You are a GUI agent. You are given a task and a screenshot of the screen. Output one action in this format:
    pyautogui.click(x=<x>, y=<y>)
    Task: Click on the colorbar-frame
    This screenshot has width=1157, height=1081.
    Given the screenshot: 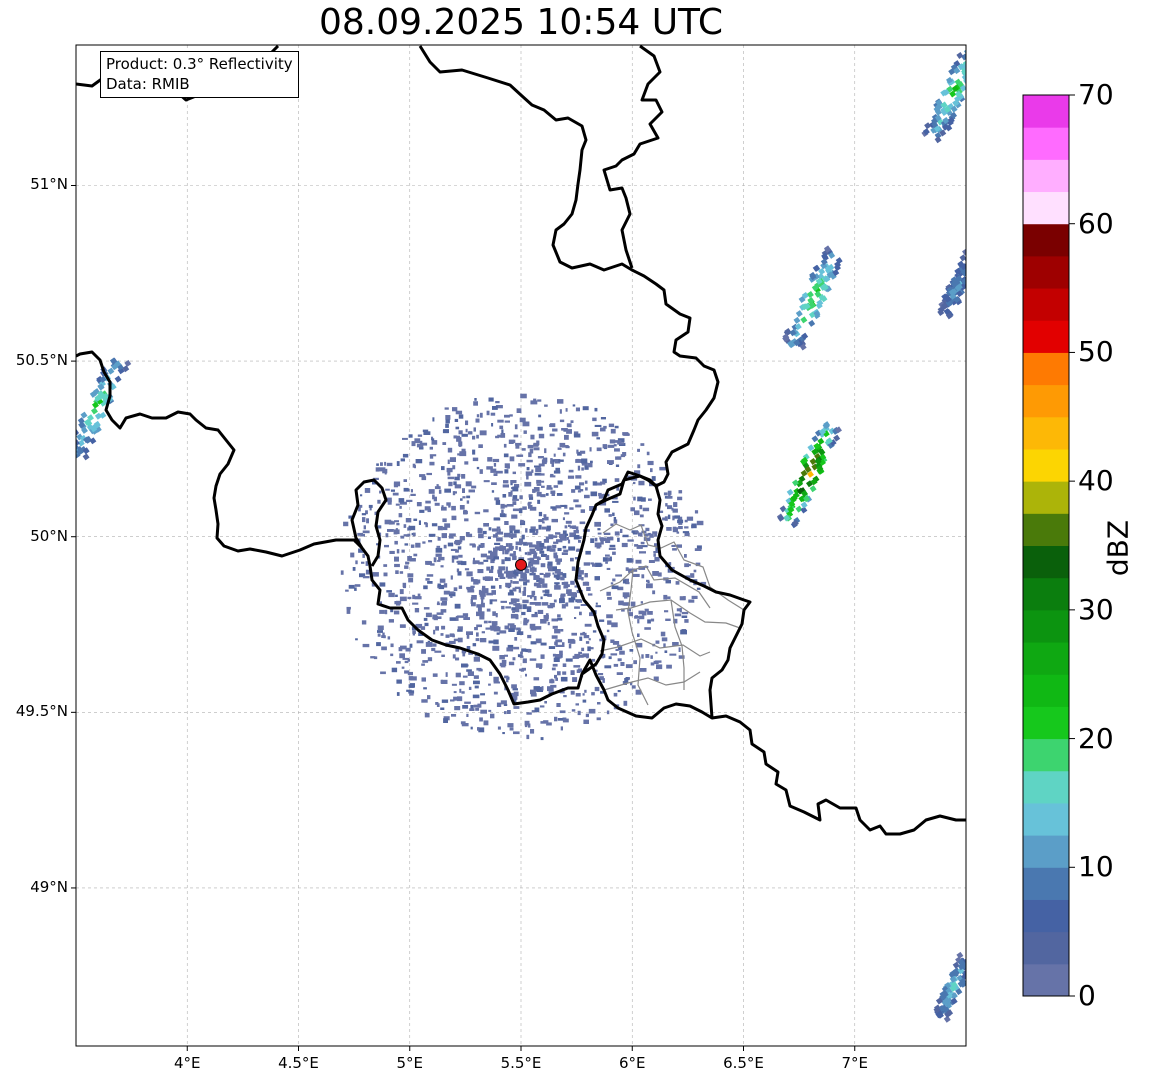 What is the action you would take?
    pyautogui.click(x=1046, y=545)
    